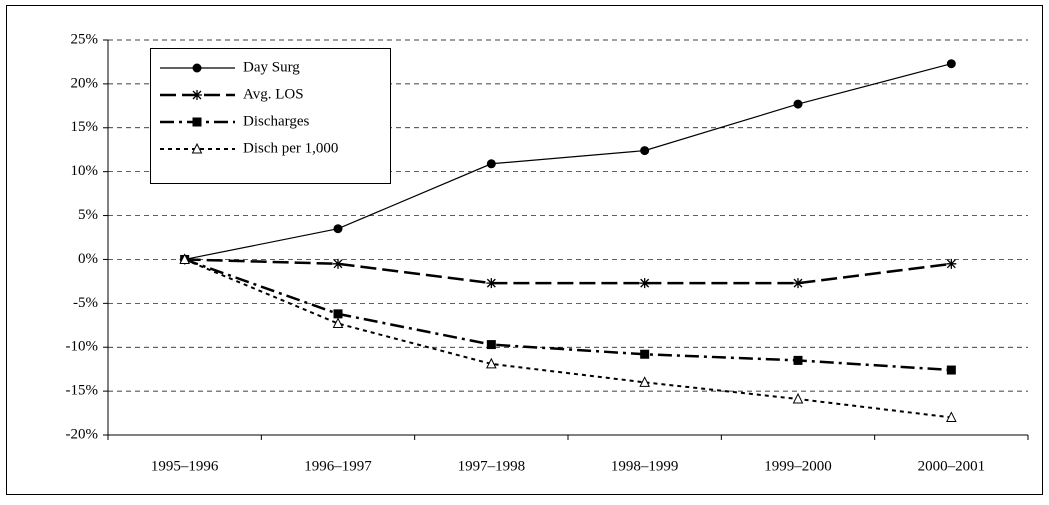  Describe the element at coordinates (85, 39) in the screenshot. I see `y-tick-label: 25%` at that location.